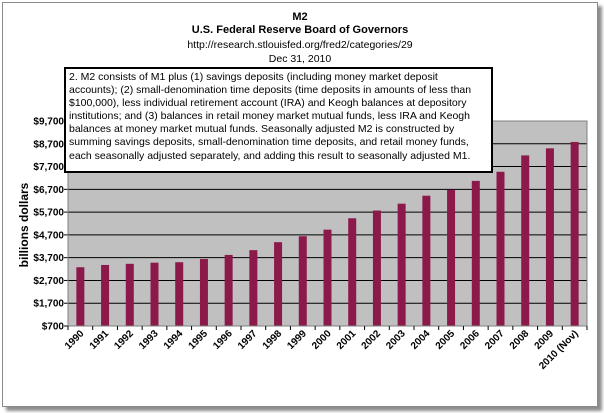 The width and height of the screenshot is (604, 413). Describe the element at coordinates (273, 340) in the screenshot. I see `x-tick-label: 1998` at that location.